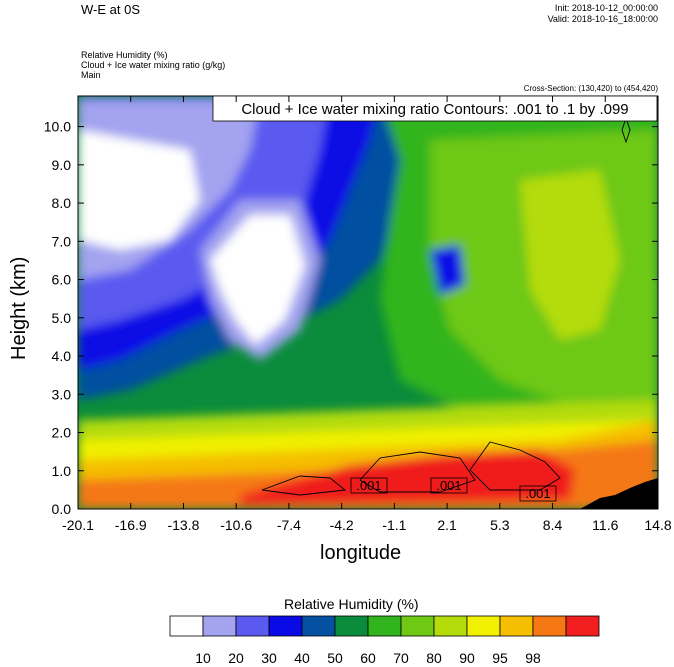  What do you see at coordinates (605, 525) in the screenshot?
I see `x-tick-label: 11.6` at bounding box center [605, 525].